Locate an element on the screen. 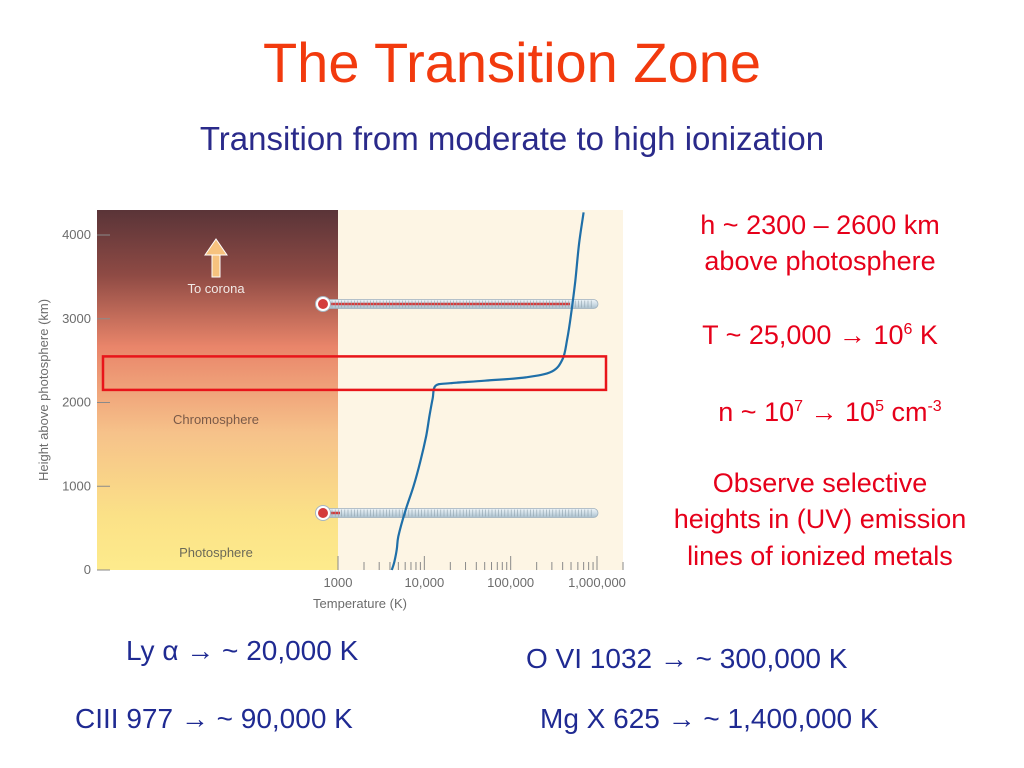  ly-alpha-line: Ly α → ~ 20,000 K is located at coordinates (242, 650).